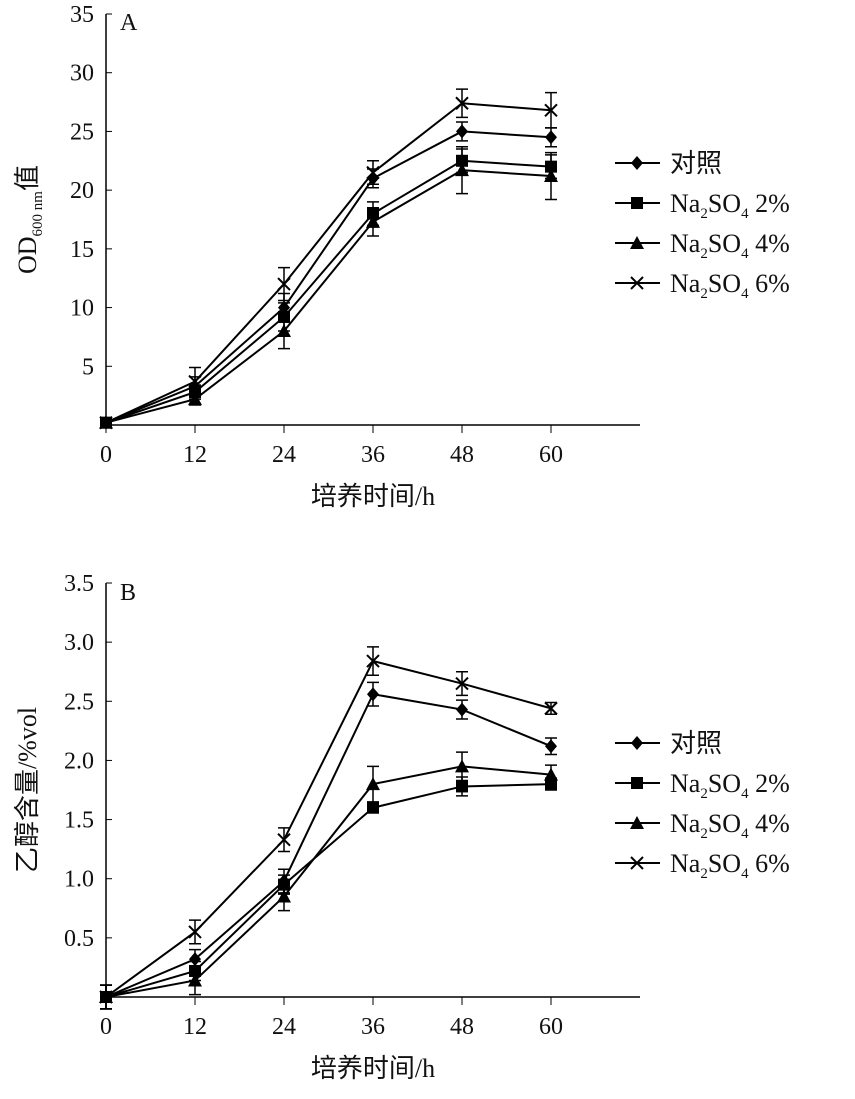 Image resolution: width=855 pixels, height=1099 pixels. Describe the element at coordinates (79, 880) in the screenshot. I see `y-tick-label: 1.0` at that location.